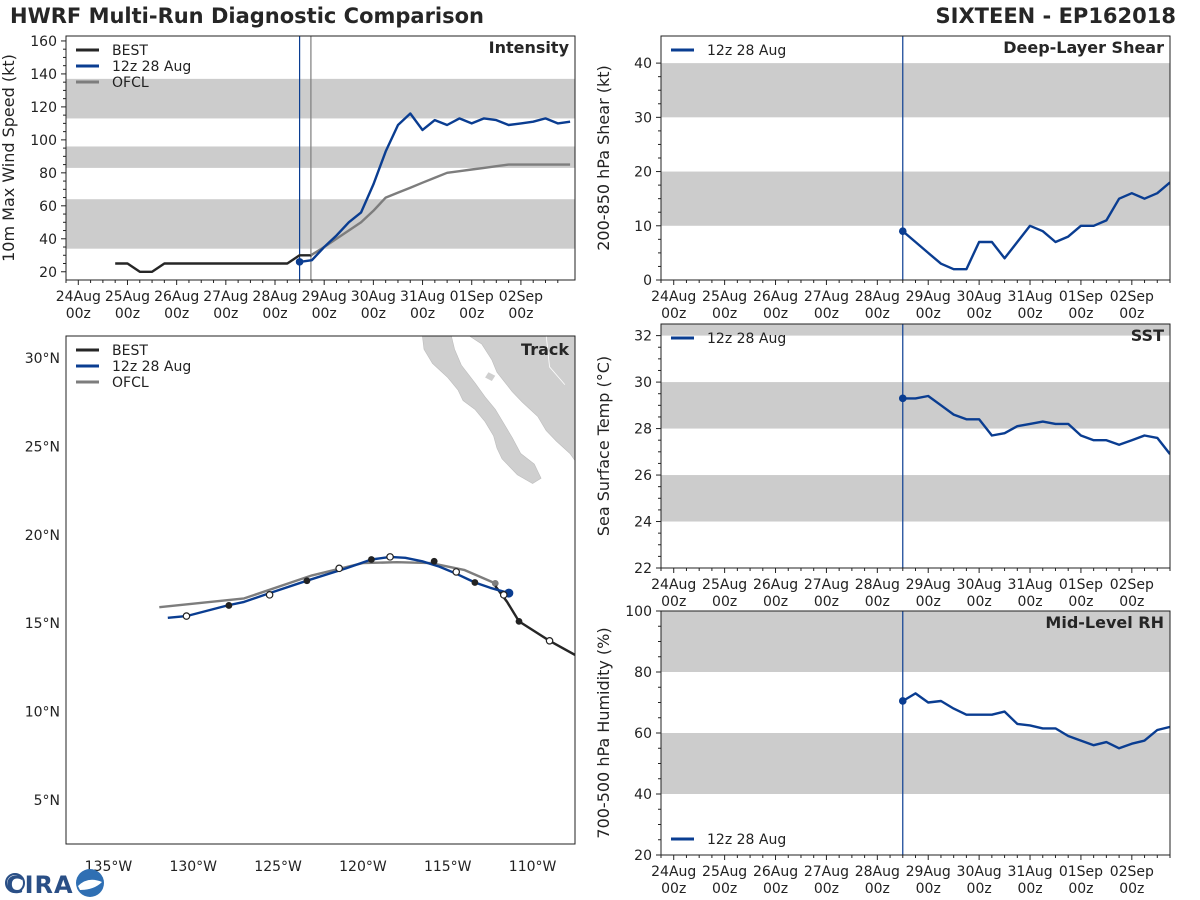 The width and height of the screenshot is (1200, 900). I want to click on track-series-best-marker-open, so click(549, 640).